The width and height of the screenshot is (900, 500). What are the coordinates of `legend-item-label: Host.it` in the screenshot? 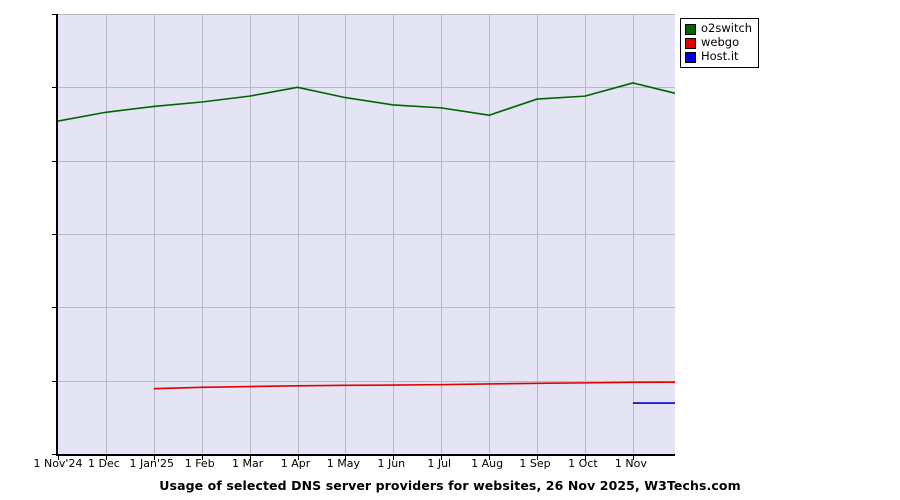 It's located at (720, 56).